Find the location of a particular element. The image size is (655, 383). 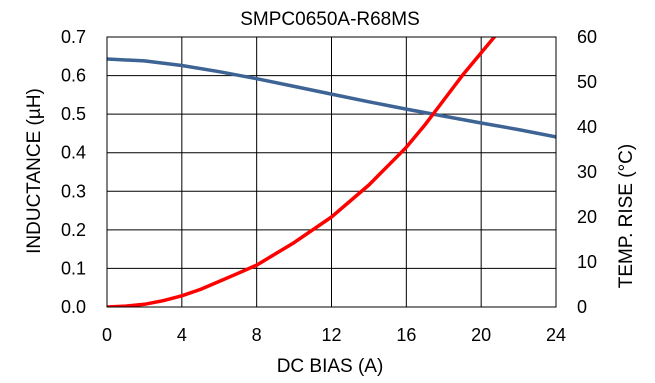

y-tick-label: 0.0 is located at coordinates (73, 307).